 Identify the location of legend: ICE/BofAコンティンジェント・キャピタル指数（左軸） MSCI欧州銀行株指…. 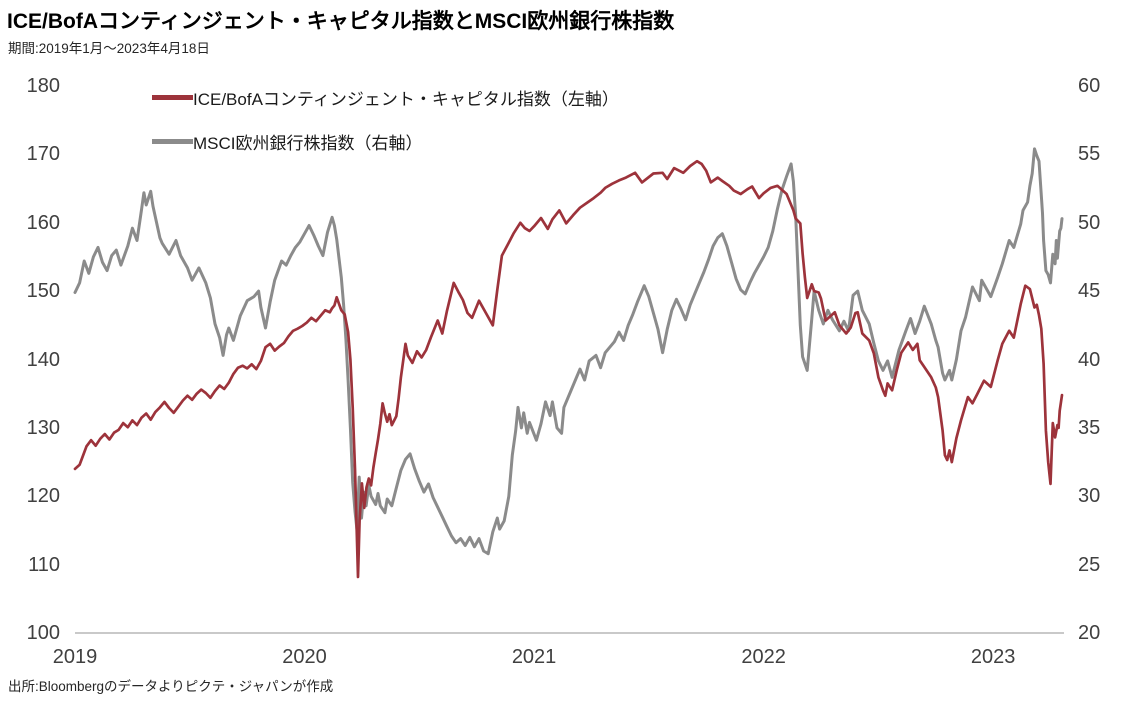
(385, 128).